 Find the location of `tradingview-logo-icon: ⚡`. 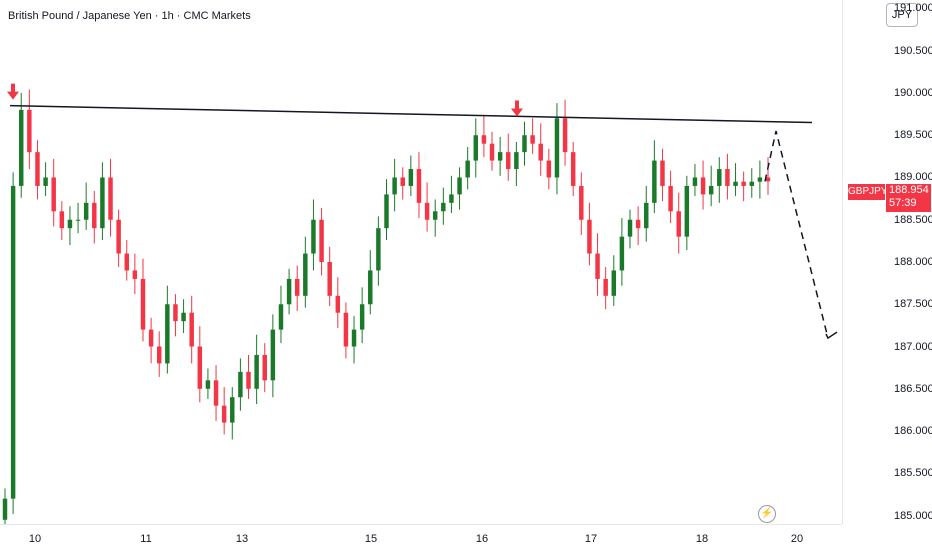

tradingview-logo-icon: ⚡ is located at coordinates (767, 514).